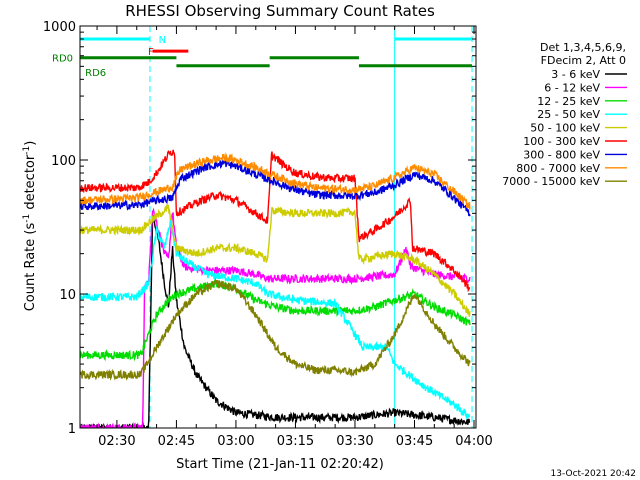 Image resolution: width=640 pixels, height=480 pixels. Describe the element at coordinates (414, 441) in the screenshot. I see `x-tick-label: 03:45` at that location.